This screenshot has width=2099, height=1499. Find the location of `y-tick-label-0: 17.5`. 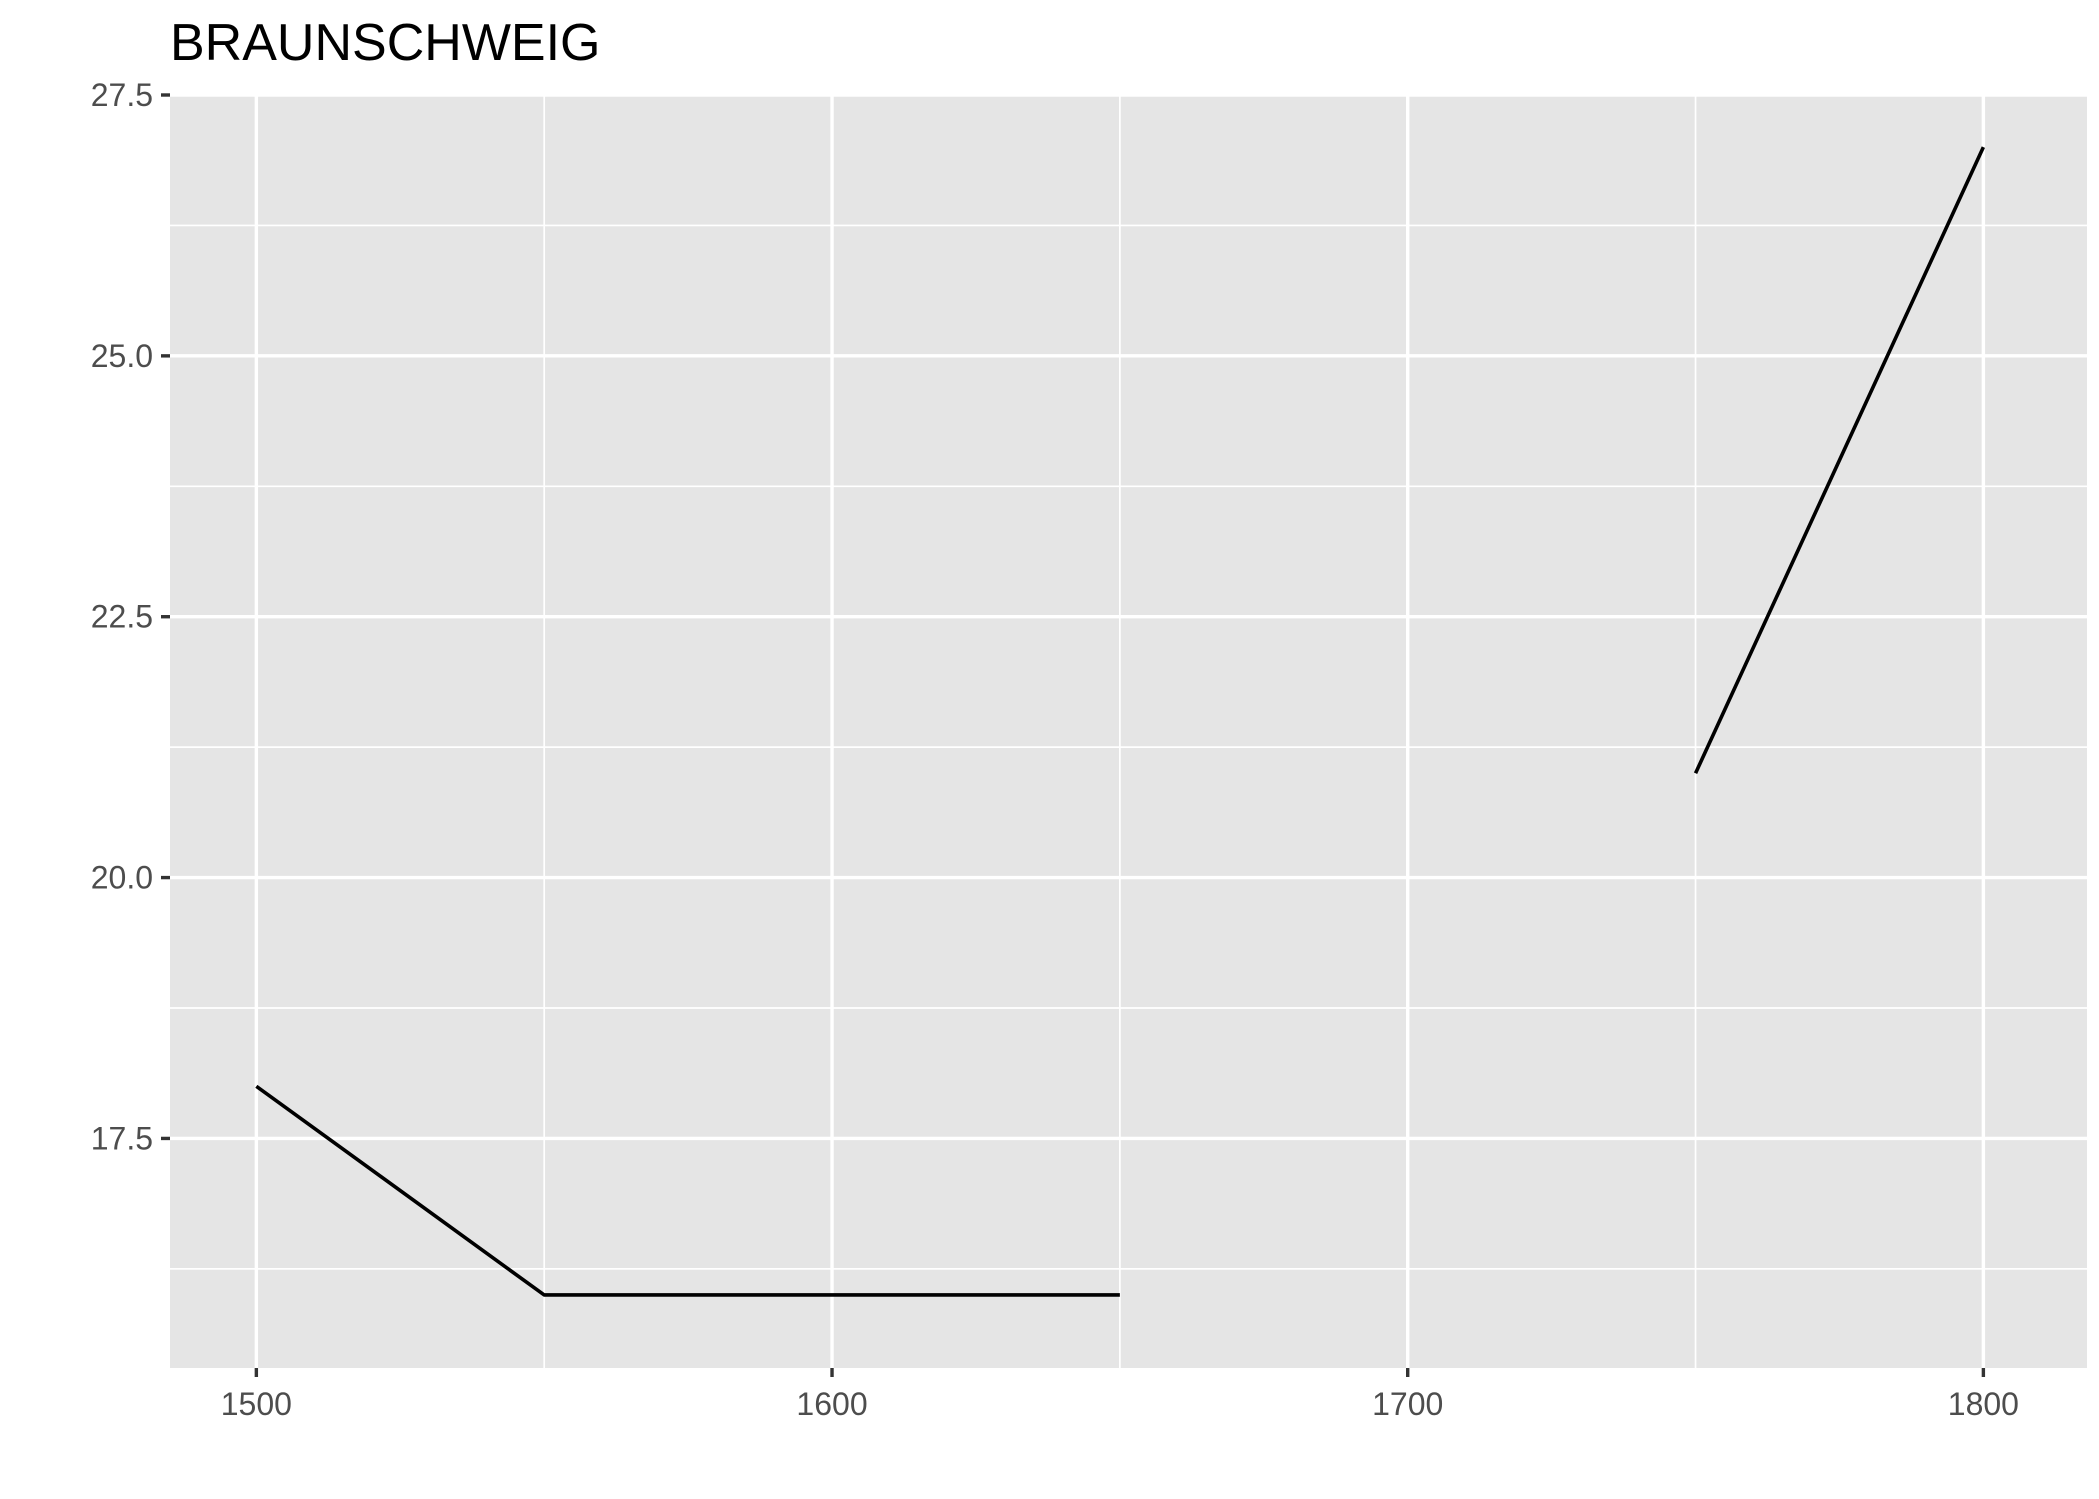

y-tick-label-0: 17.5 is located at coordinates (122, 1138).